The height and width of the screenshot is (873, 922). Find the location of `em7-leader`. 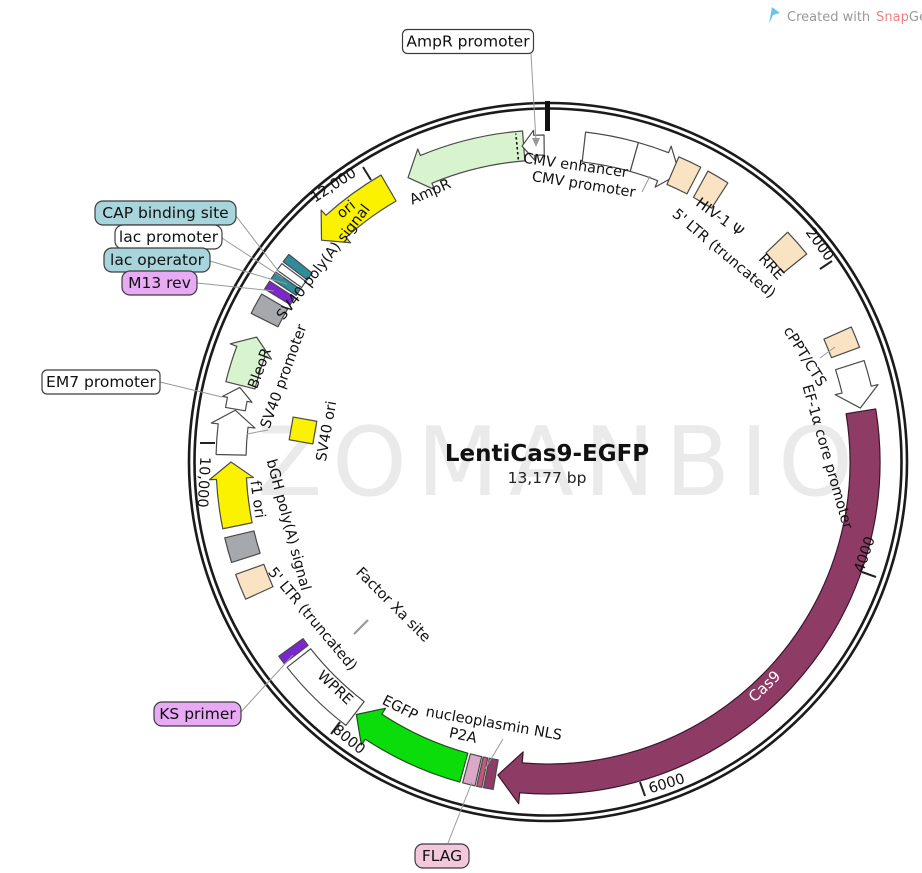

em7-leader is located at coordinates (191, 389).